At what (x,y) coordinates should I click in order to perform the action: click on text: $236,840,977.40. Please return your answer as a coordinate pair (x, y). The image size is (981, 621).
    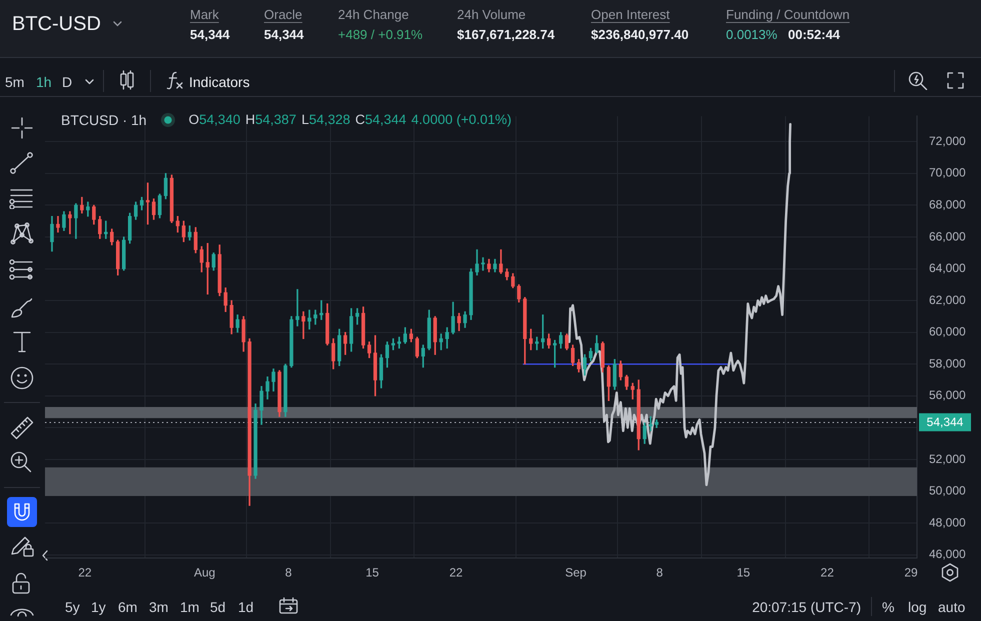
    Looking at the image, I should click on (640, 35).